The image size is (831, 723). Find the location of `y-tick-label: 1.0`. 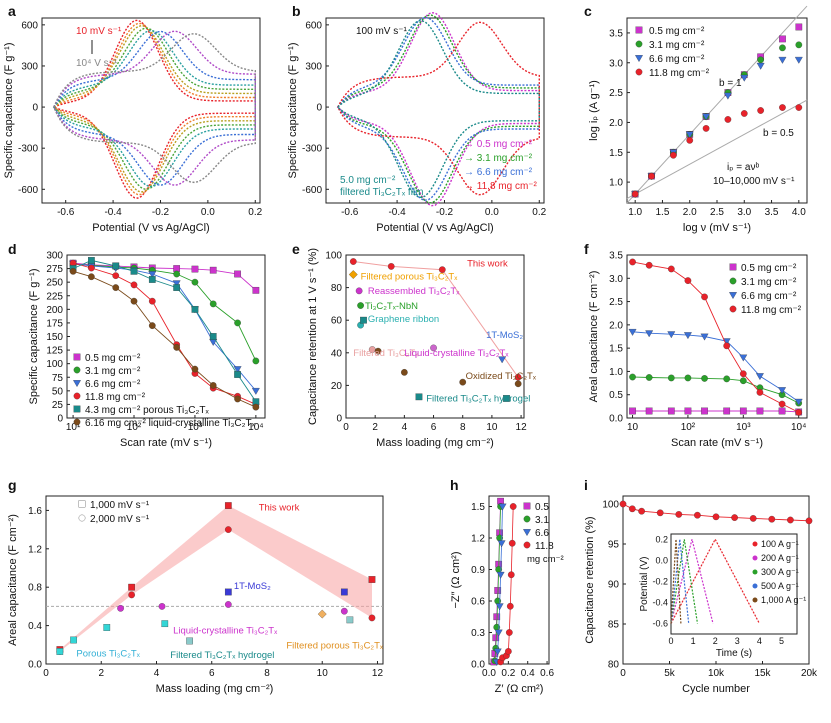

y-tick-label: 1.0 is located at coordinates (616, 183).